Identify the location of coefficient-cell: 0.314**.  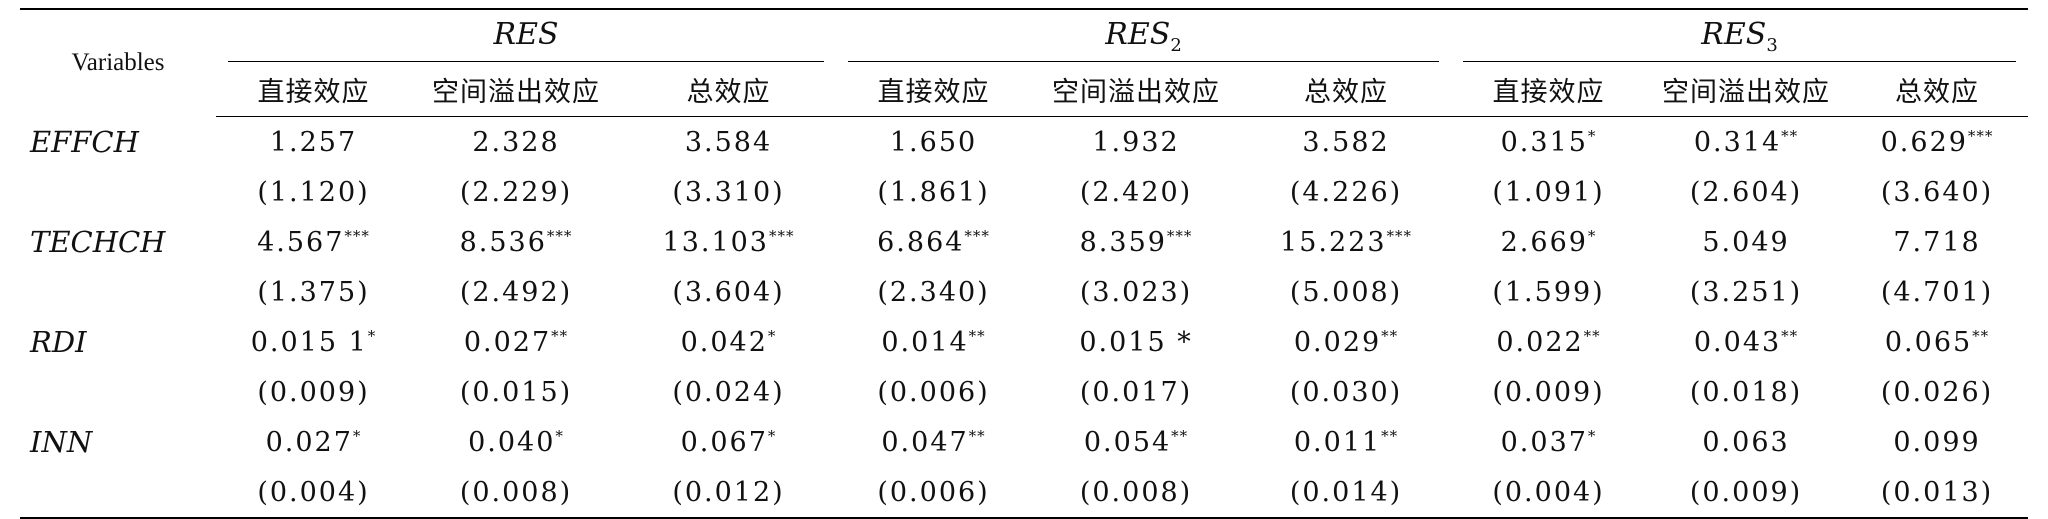
(1746, 142).